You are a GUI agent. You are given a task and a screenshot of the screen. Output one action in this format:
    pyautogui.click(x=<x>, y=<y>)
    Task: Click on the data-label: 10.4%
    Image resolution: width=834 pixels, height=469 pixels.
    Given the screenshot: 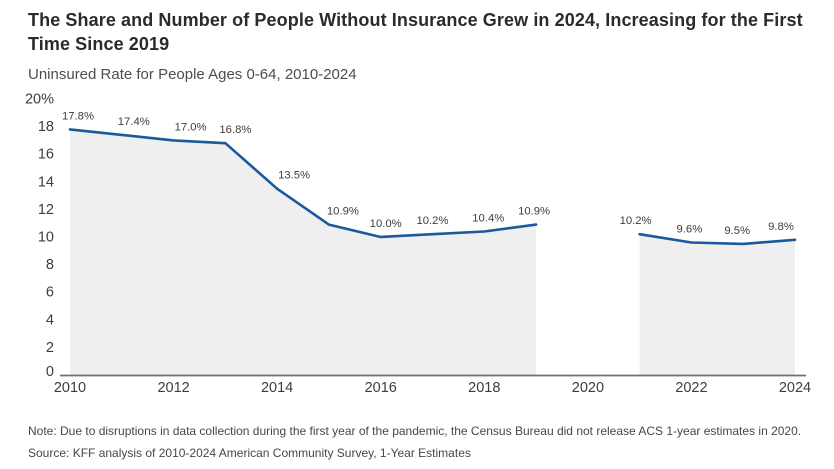 What is the action you would take?
    pyautogui.click(x=488, y=219)
    